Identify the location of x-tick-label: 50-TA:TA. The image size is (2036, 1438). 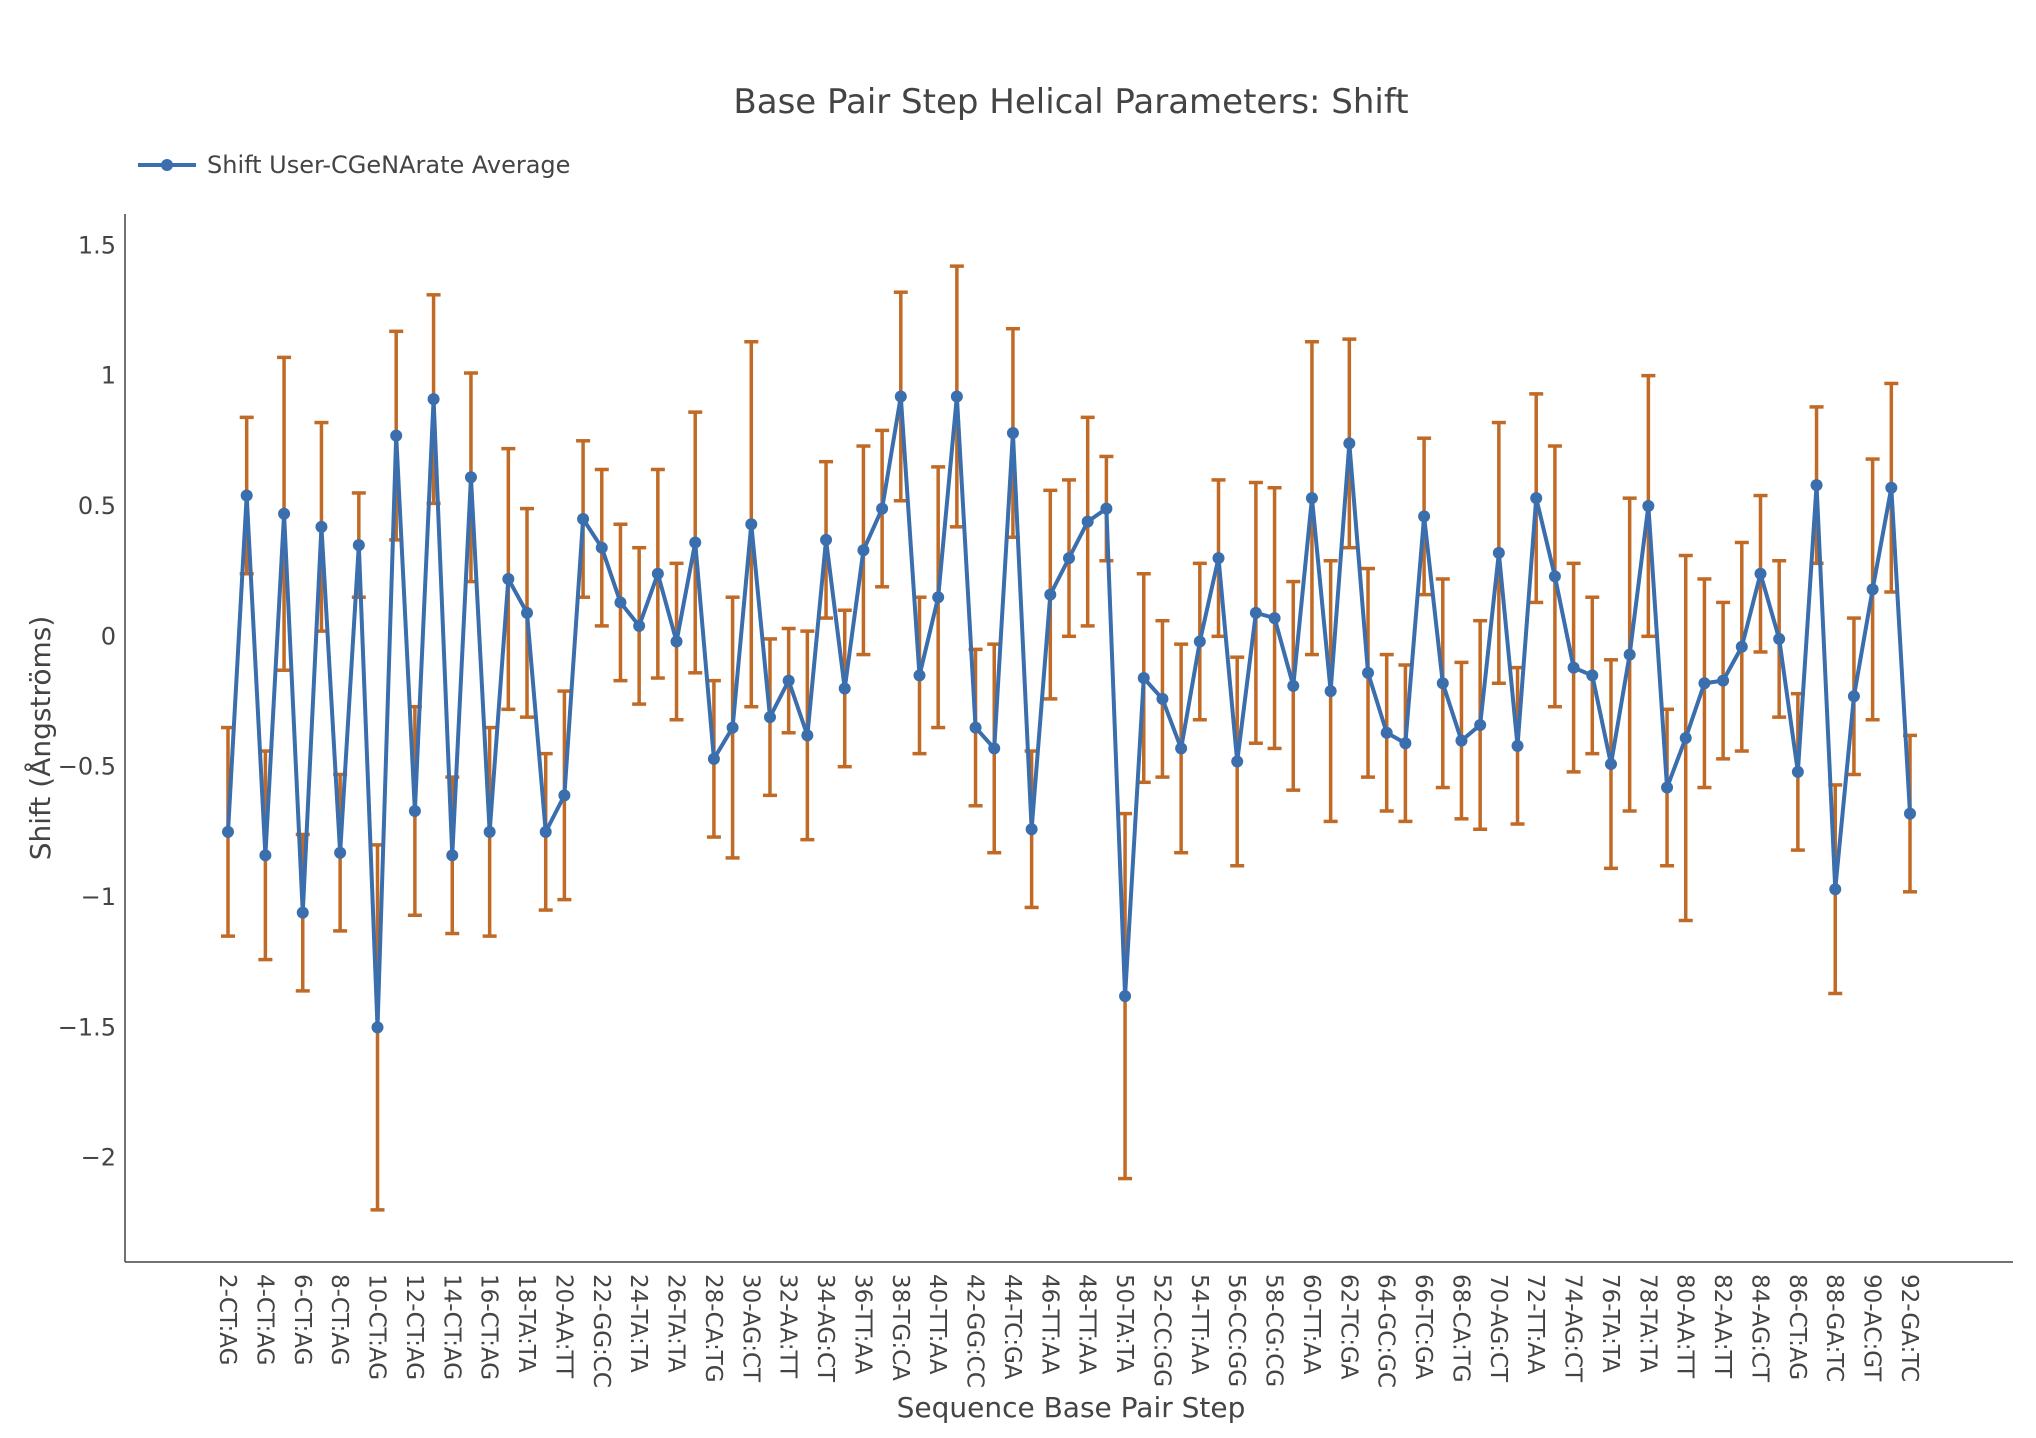
(1124, 1323).